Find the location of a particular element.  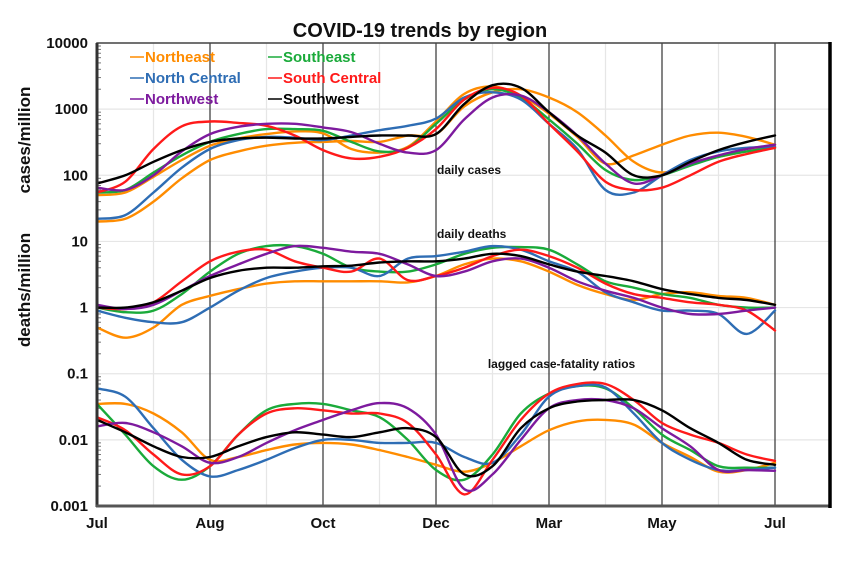

legend-label: North Central is located at coordinates (193, 78).